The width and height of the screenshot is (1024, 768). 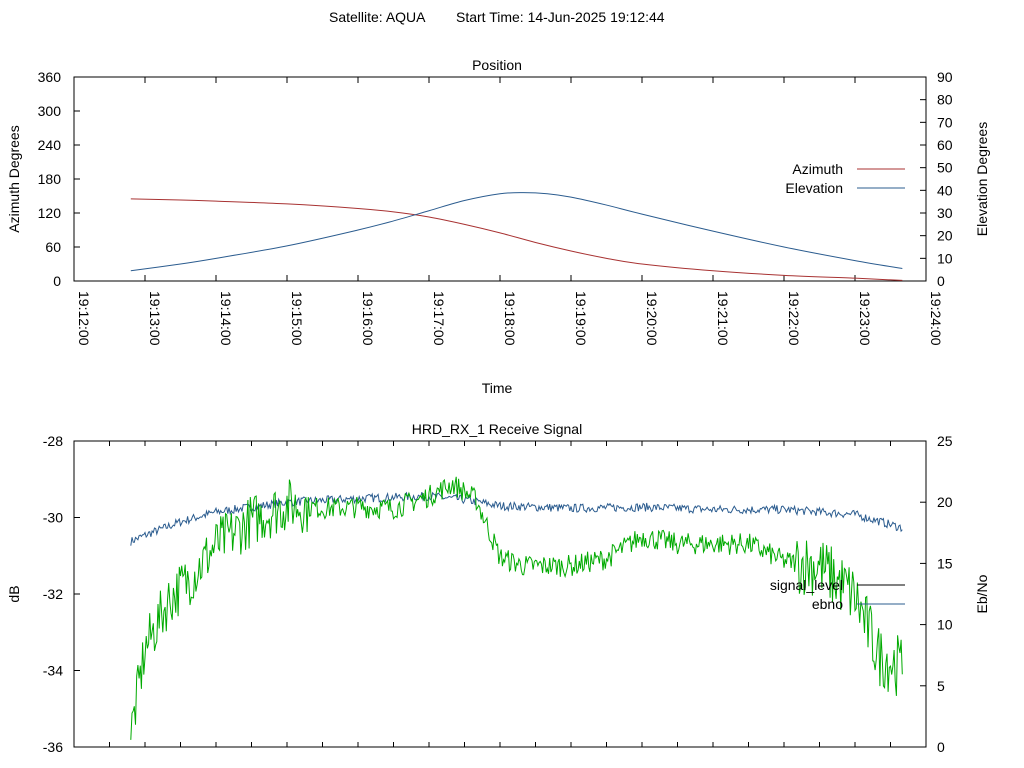 What do you see at coordinates (560, 17) in the screenshot?
I see `header-start-time: Start Time: 14-Jun-2025 19:12:44` at bounding box center [560, 17].